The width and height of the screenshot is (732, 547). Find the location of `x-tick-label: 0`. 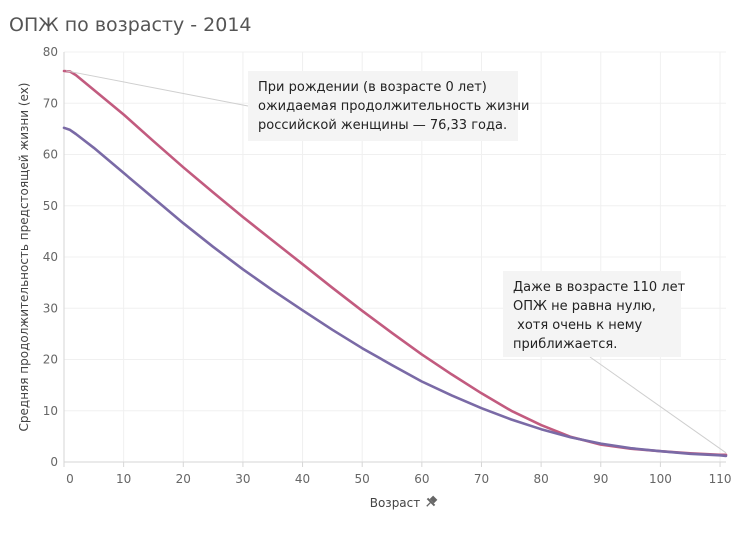

x-tick-label: 0 is located at coordinates (70, 479).